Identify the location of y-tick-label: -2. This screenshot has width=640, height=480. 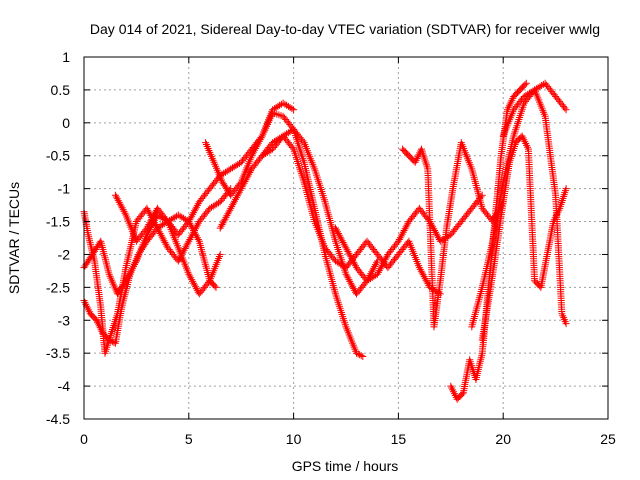
(64, 254).